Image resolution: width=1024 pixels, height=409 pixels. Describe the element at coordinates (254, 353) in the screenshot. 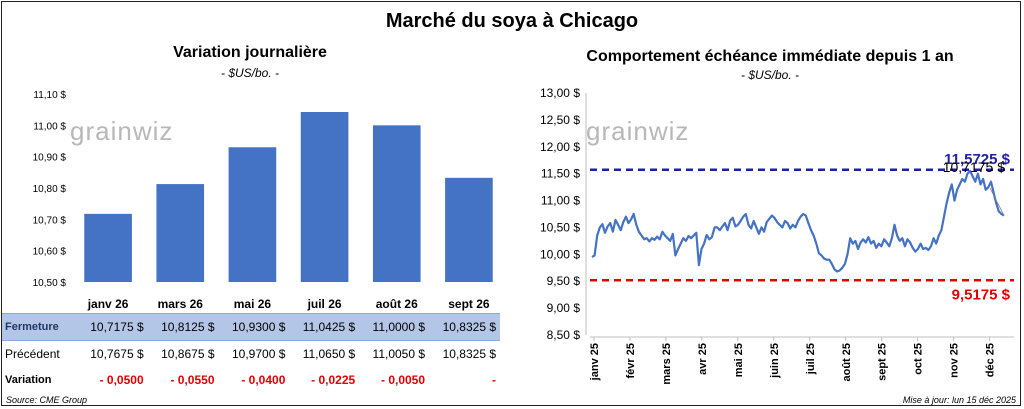

I see `table-cell: 10,9700 $` at that location.